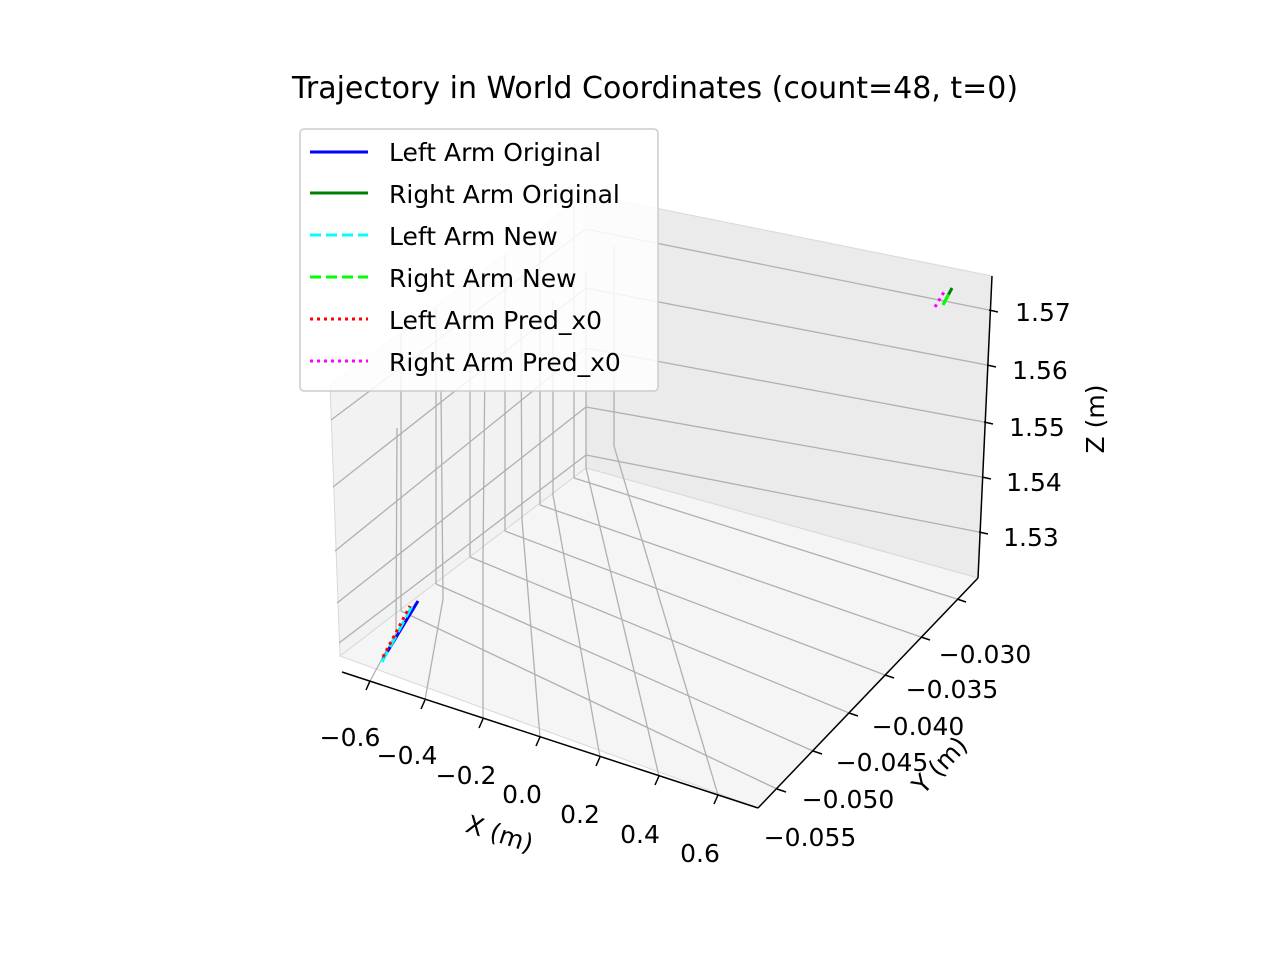 The image size is (1280, 960). Describe the element at coordinates (848, 799) in the screenshot. I see `y-tick-label: −0.050` at that location.